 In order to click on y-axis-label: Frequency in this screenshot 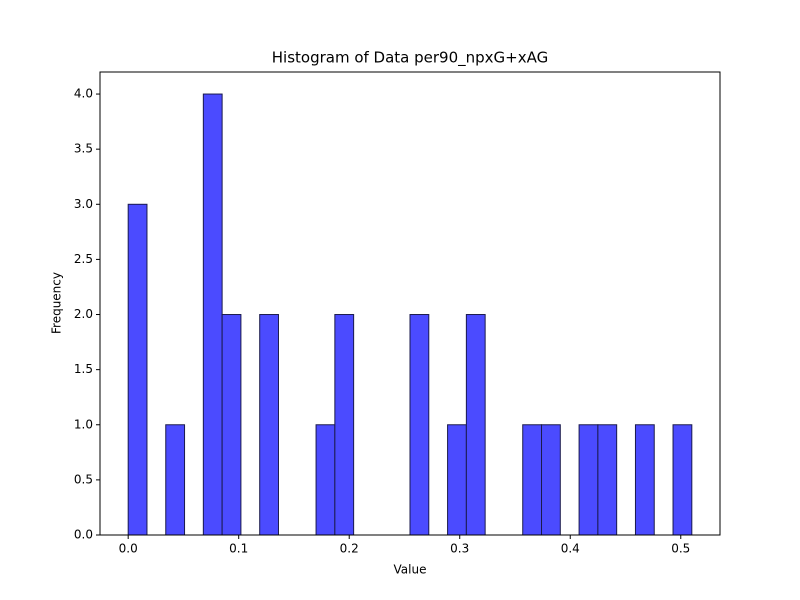, I will do `click(57, 303)`.